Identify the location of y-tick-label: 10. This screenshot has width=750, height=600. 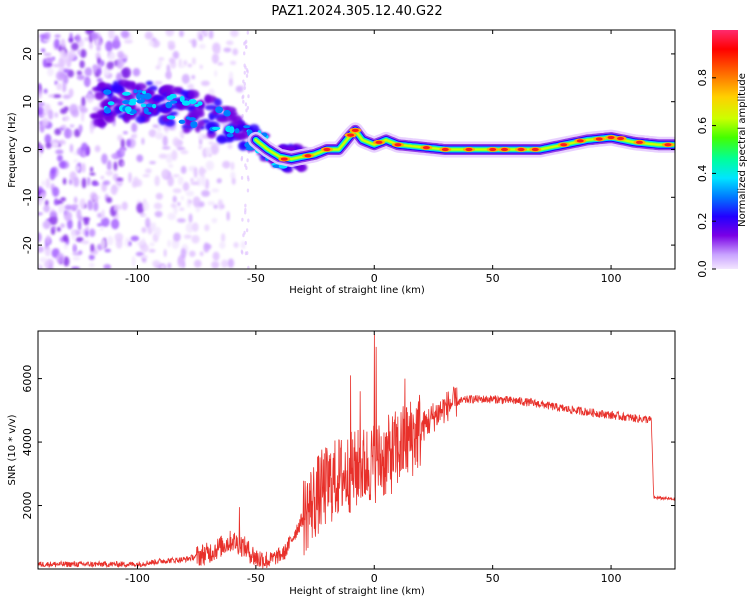
(27, 102).